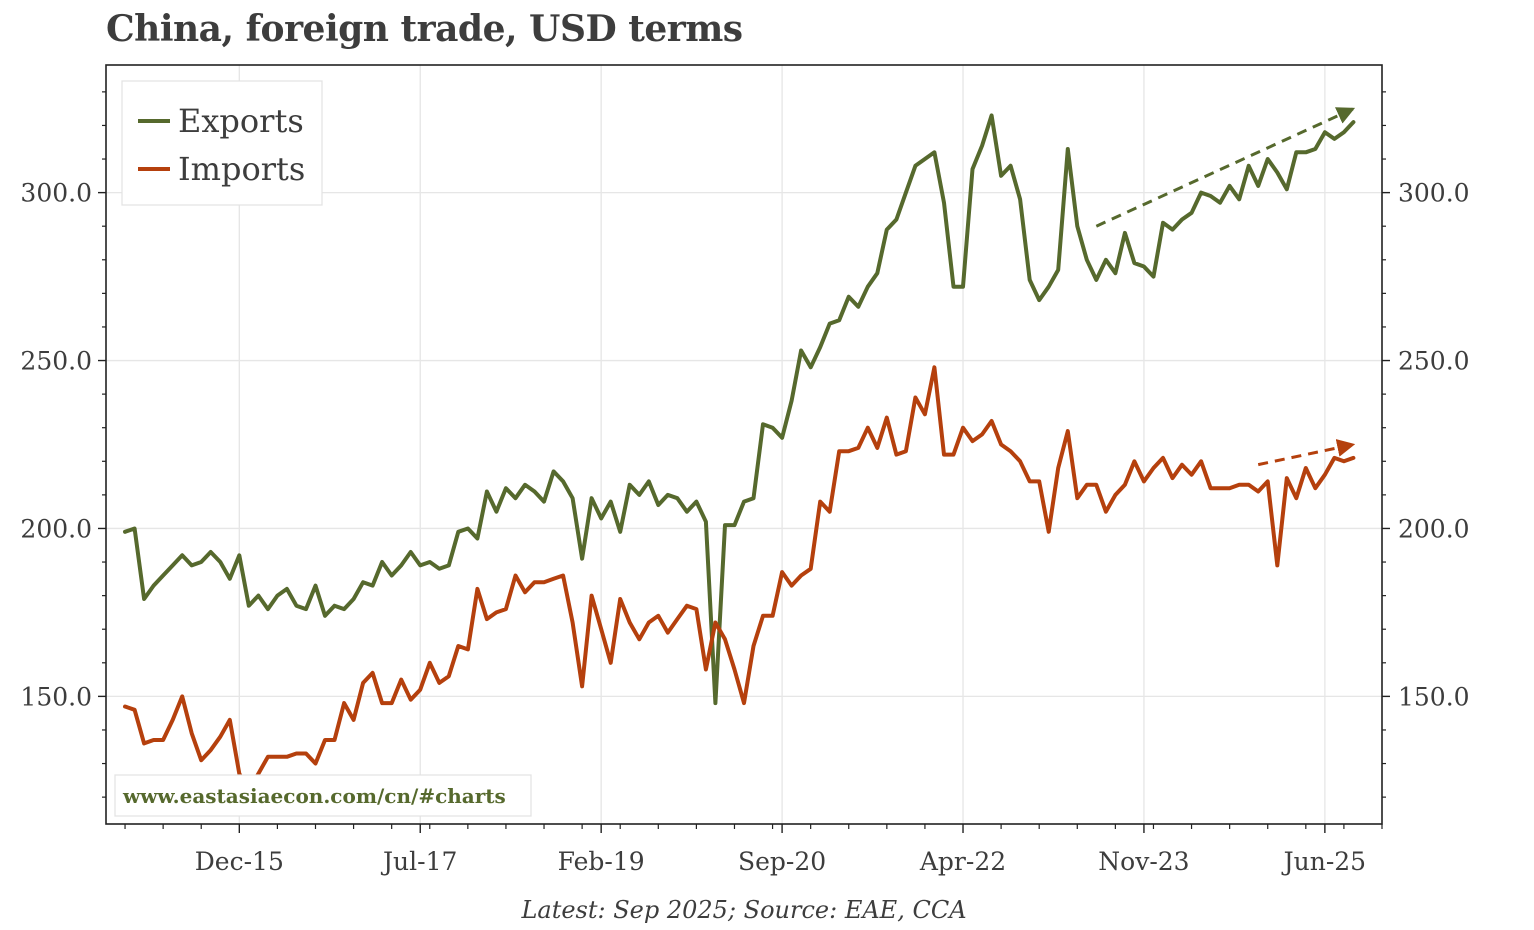 This screenshot has width=1534, height=930. Describe the element at coordinates (1323, 861) in the screenshot. I see `x-tick-label: Jun-25` at that location.